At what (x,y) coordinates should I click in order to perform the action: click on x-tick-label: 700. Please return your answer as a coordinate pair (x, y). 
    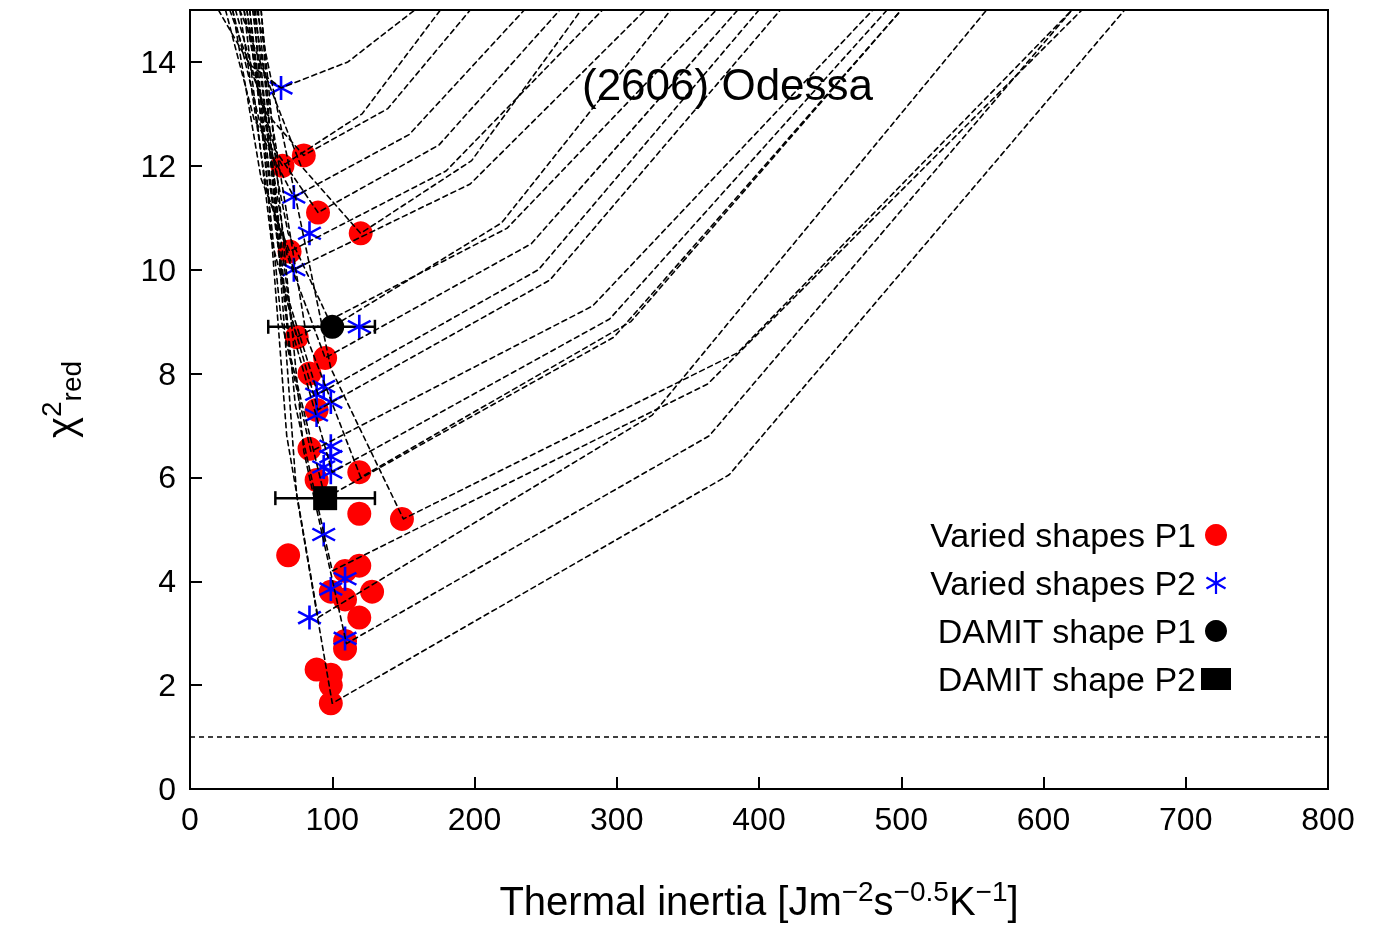
    Looking at the image, I should click on (1186, 819).